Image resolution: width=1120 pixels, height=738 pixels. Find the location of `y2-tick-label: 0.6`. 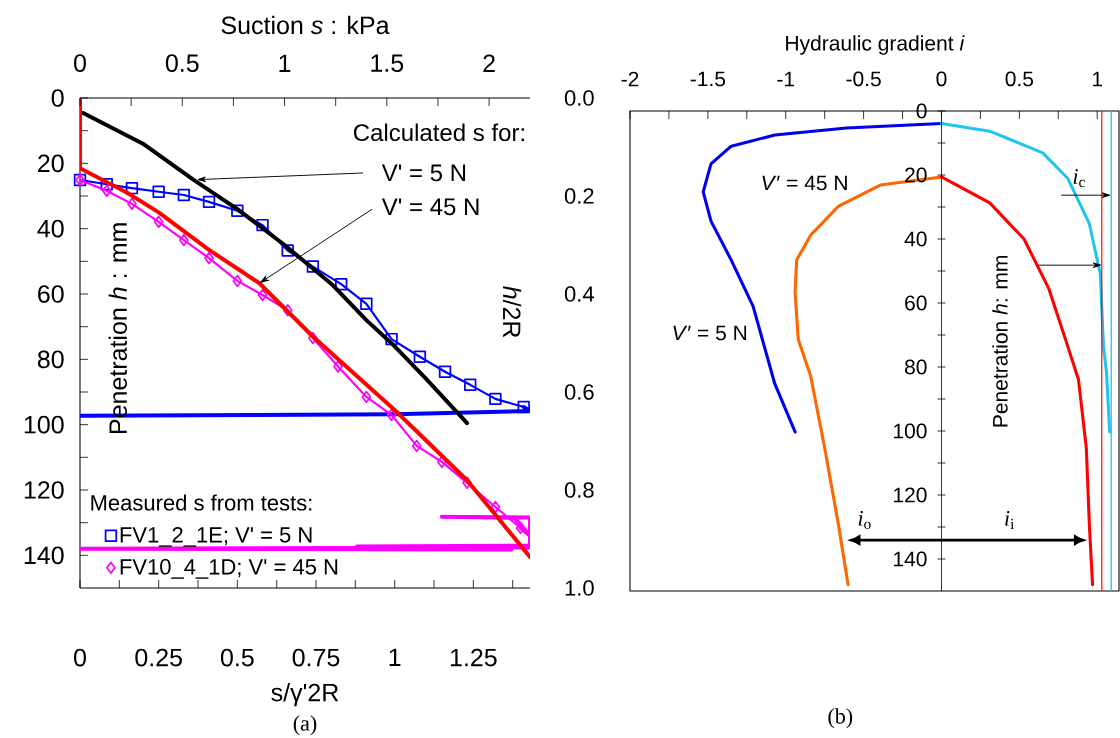

y2-tick-label: 0.6 is located at coordinates (579, 392).